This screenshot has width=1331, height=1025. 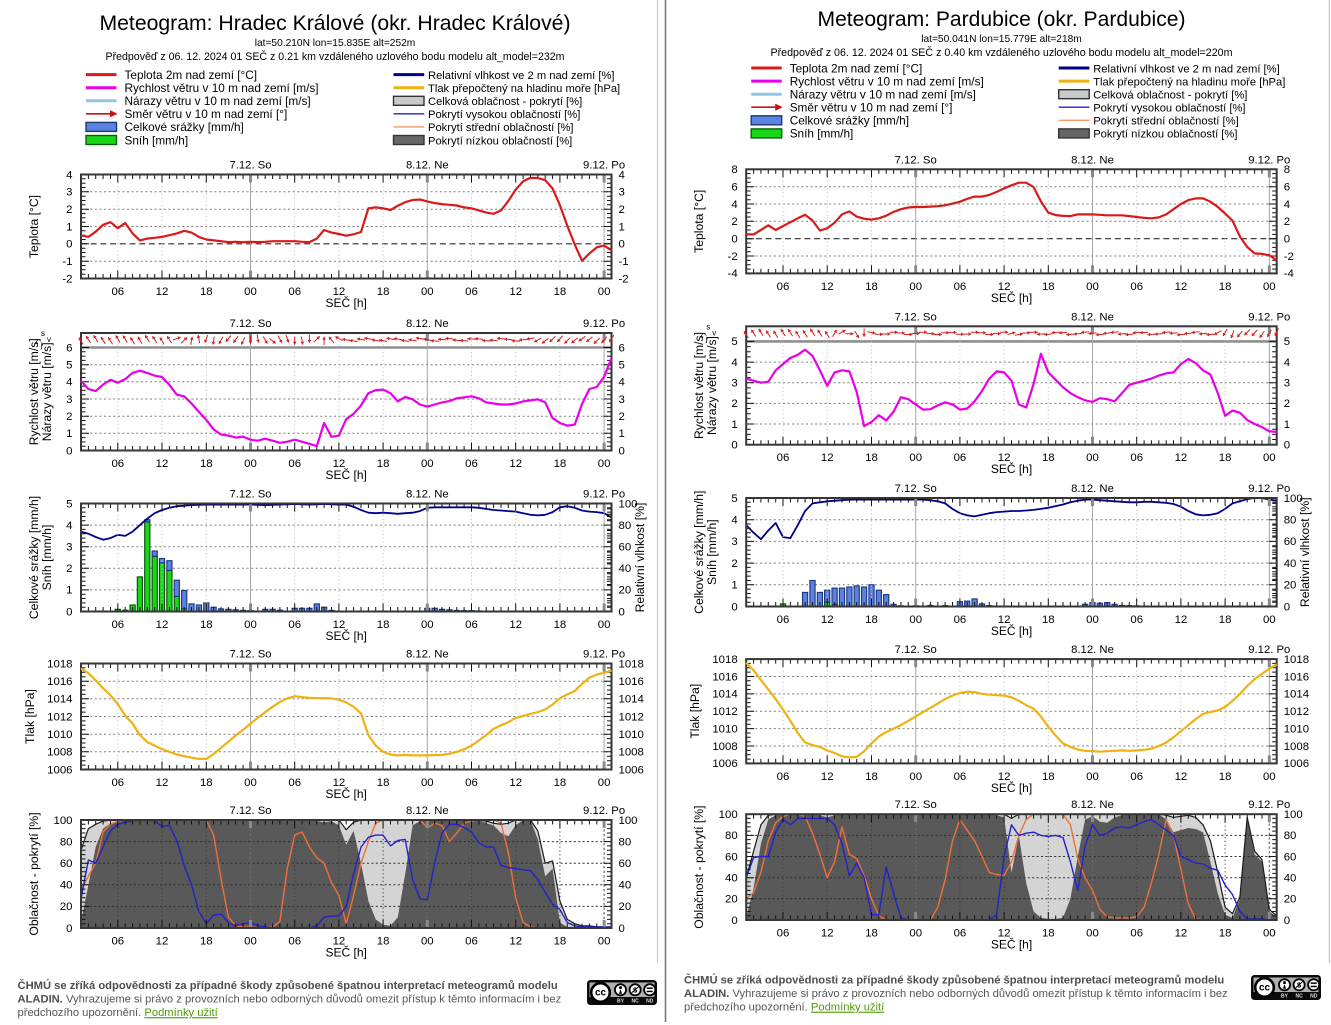 I want to click on svg-text: z, so click(x=37, y=341).